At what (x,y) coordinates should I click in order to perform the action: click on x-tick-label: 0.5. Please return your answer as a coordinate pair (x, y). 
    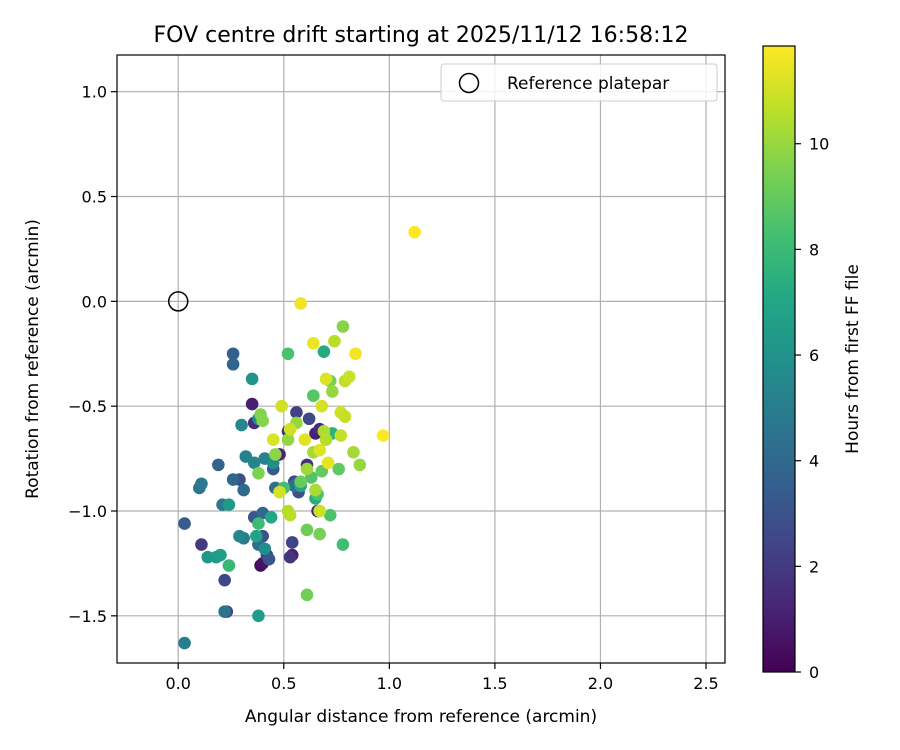
    Looking at the image, I should click on (283, 683).